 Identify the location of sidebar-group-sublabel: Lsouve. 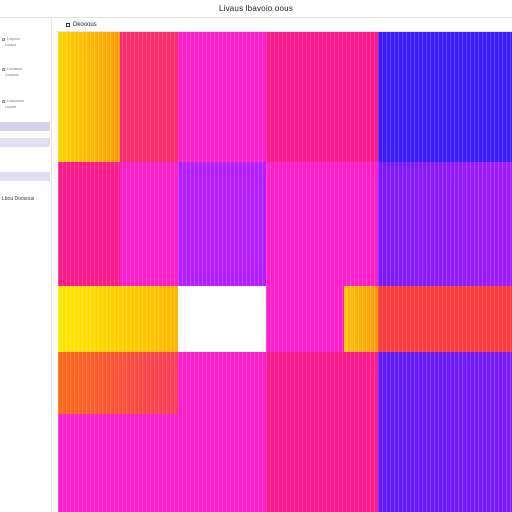
(11, 107).